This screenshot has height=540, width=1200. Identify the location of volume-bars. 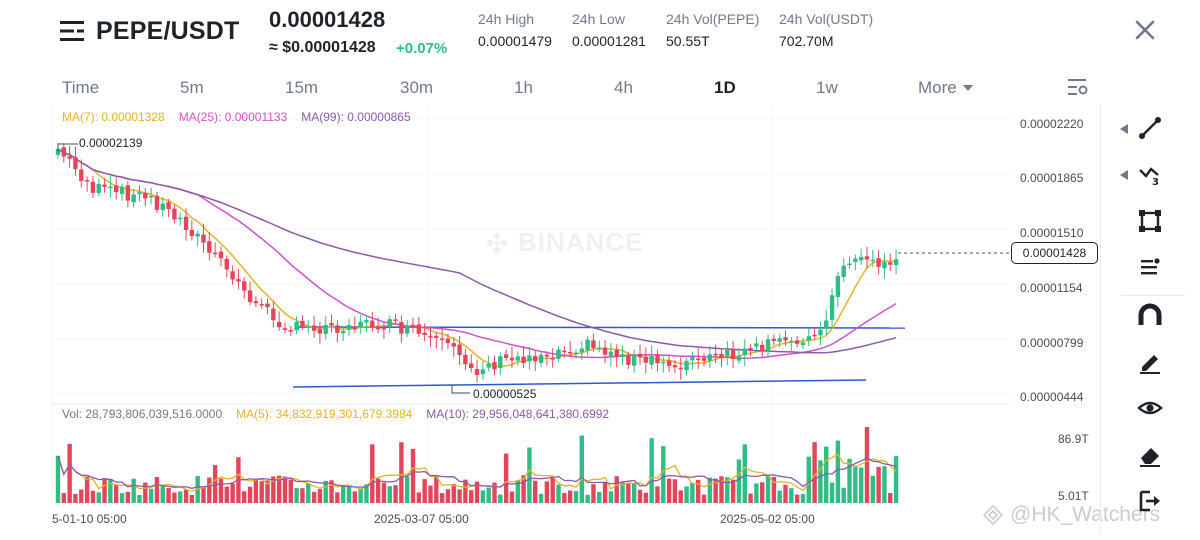
(477, 465).